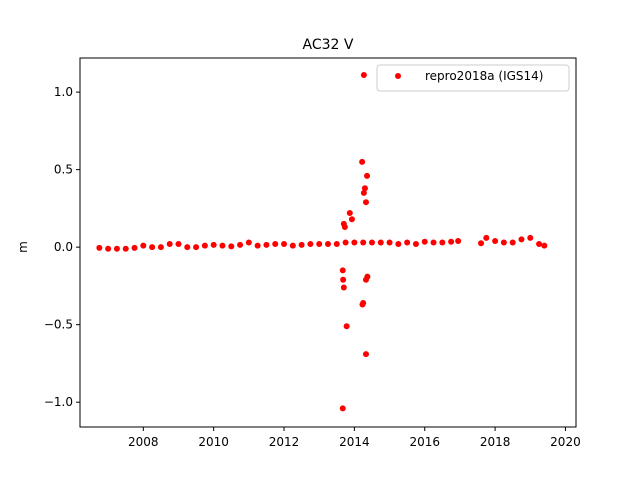 The width and height of the screenshot is (640, 480). Describe the element at coordinates (484, 76) in the screenshot. I see `legend-entry-label: repro2018a (IGS14)` at that location.